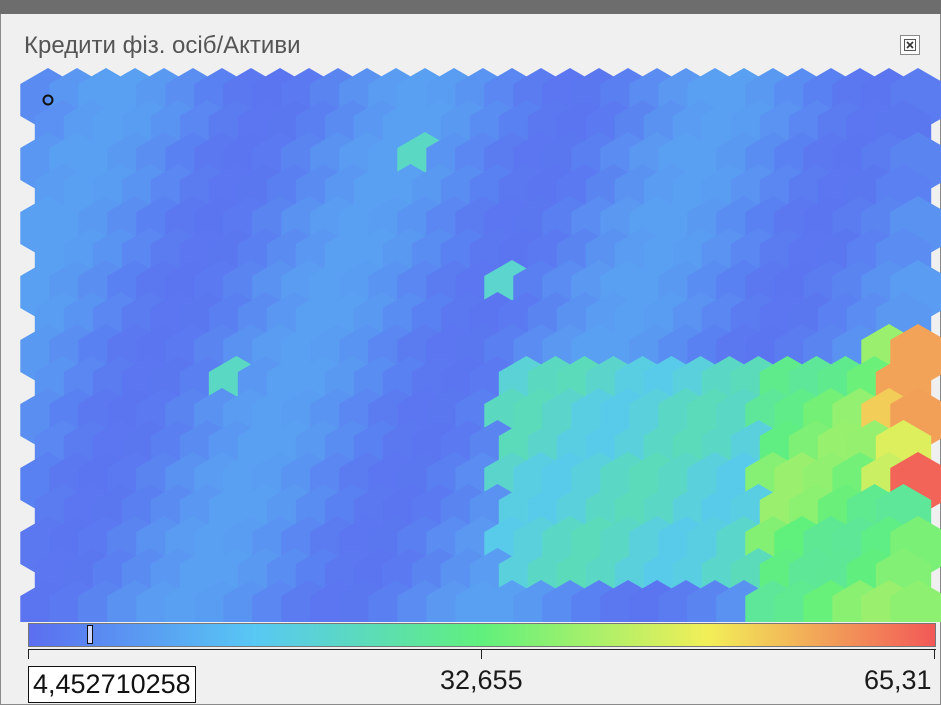 The height and width of the screenshot is (705, 941). Describe the element at coordinates (112, 684) in the screenshot. I see `current-value-box: 4,452710258` at that location.